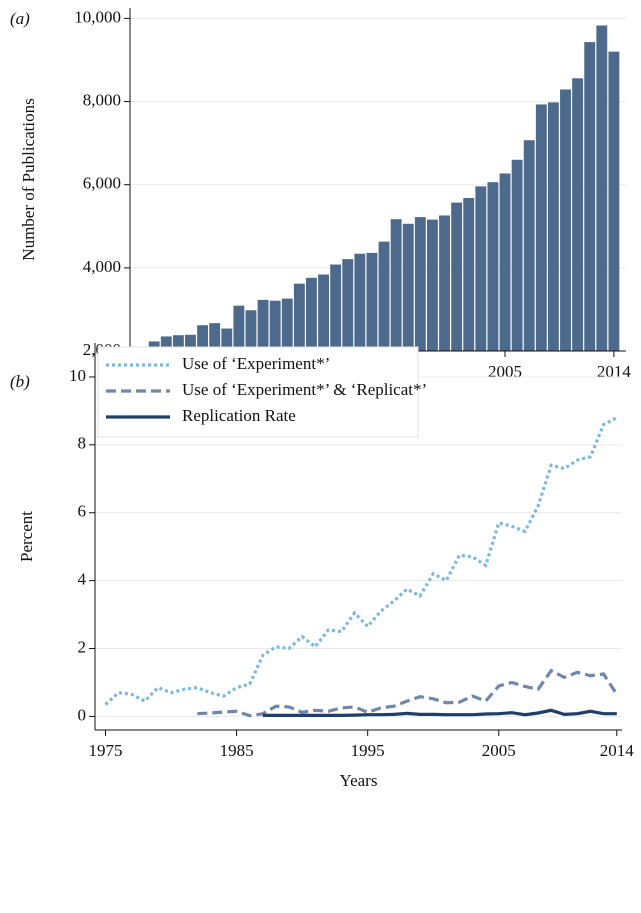 Image resolution: width=641 pixels, height=913 pixels. I want to click on y-tick-label: 10, so click(77, 375).